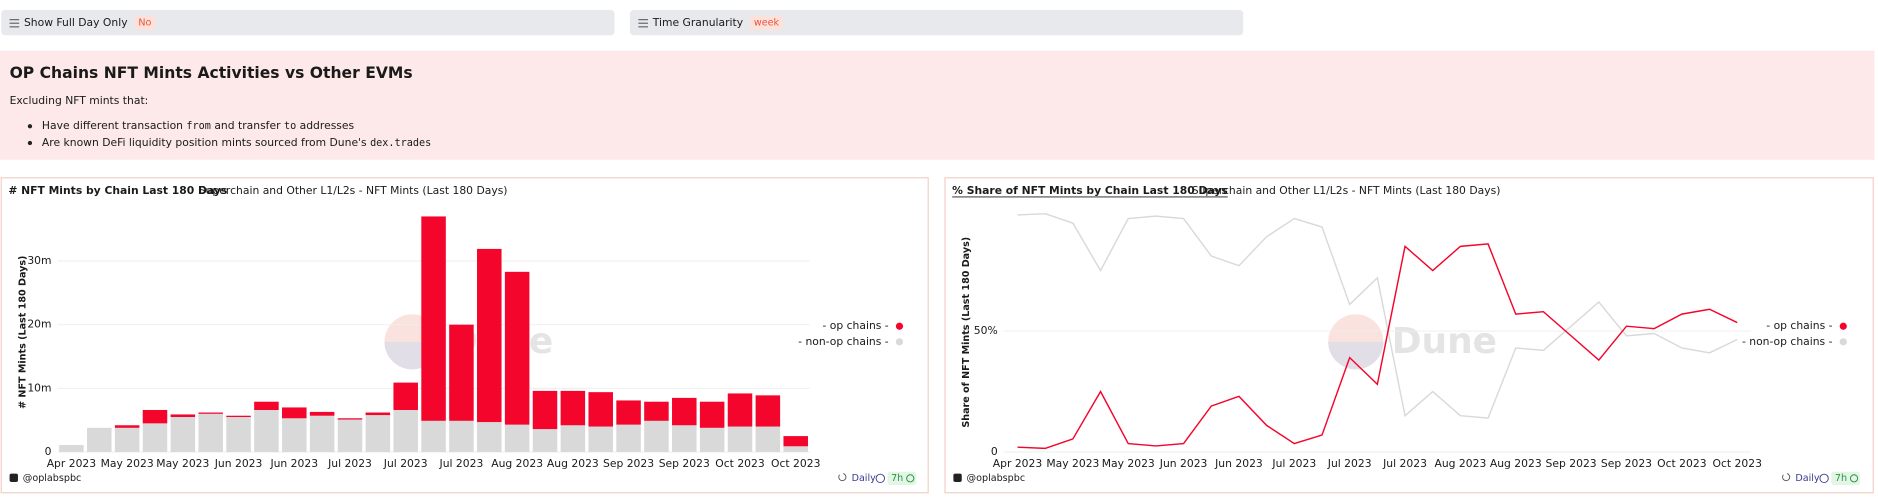 This screenshot has width=1878, height=498. I want to click on filter-badge, so click(144, 22).